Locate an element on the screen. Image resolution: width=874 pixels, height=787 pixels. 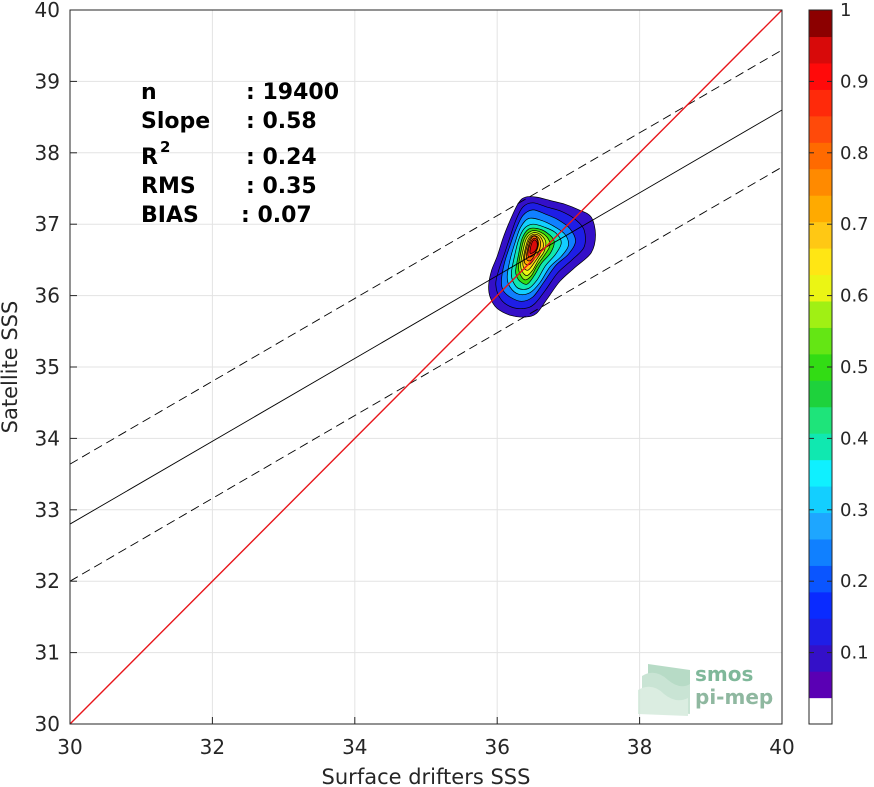
colorbar is located at coordinates (820, 367).